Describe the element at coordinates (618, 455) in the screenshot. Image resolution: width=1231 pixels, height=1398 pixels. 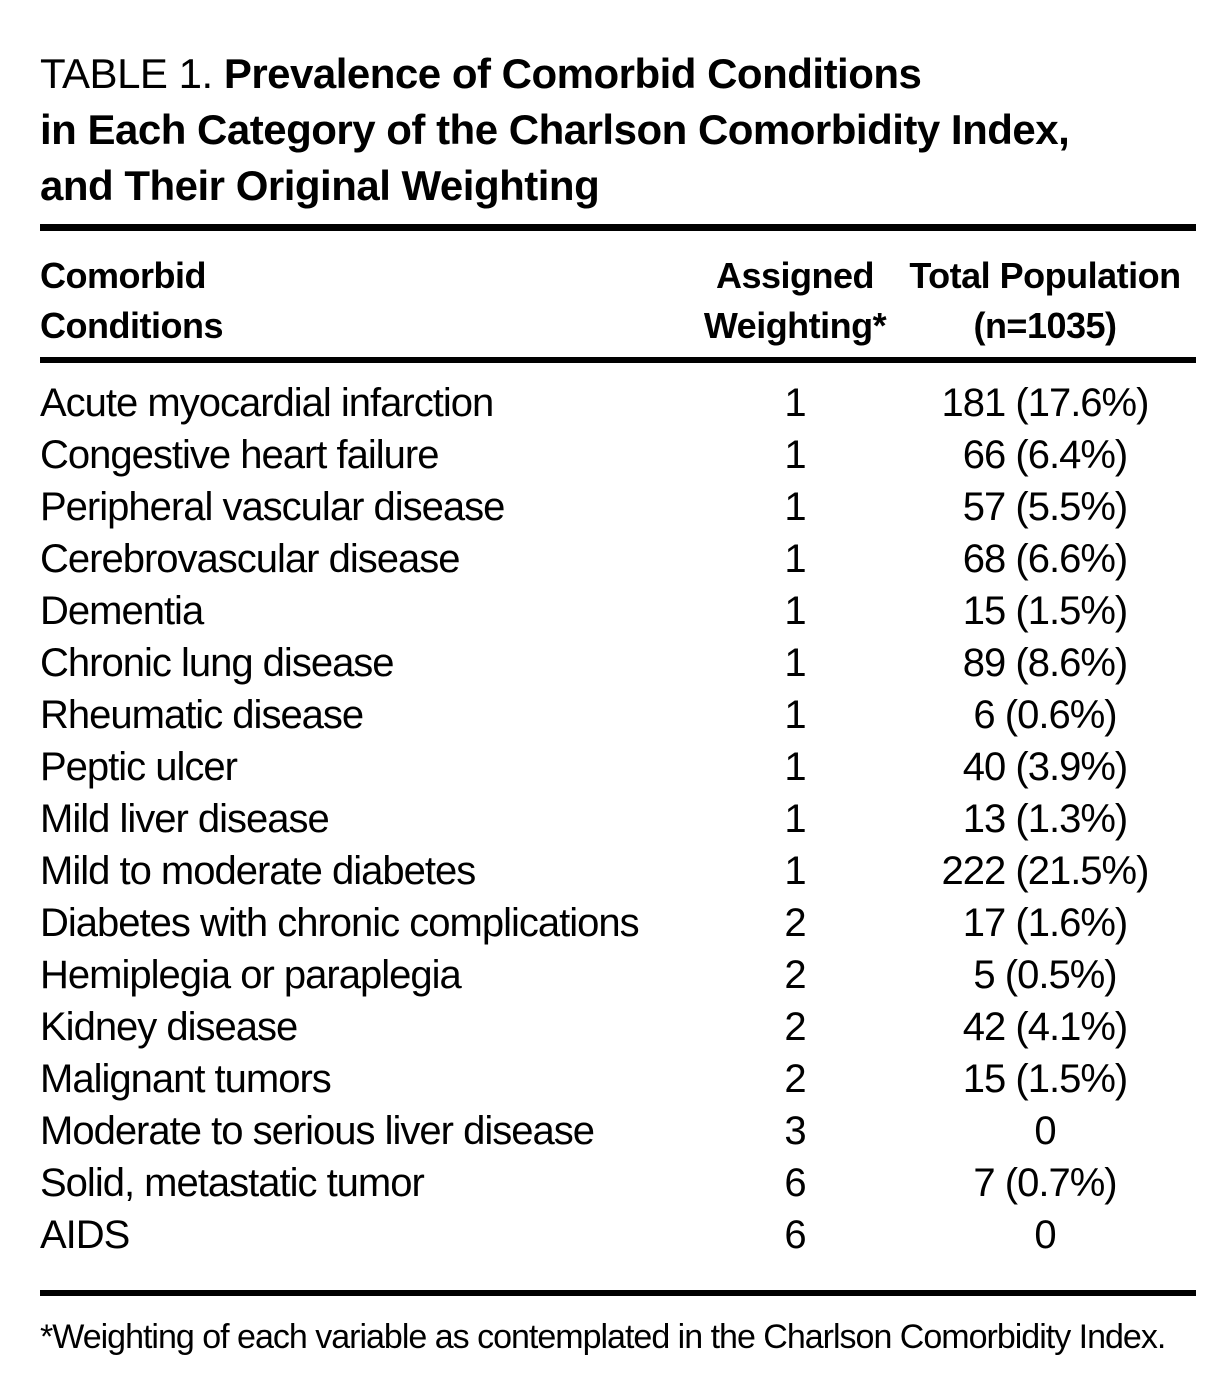
I see `table-row: Congestive heart failure 1 66 (6.4%)` at that location.